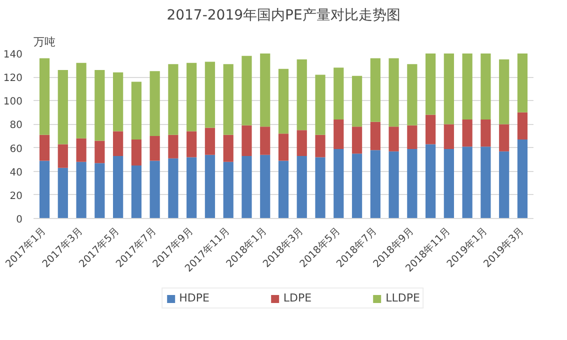  What do you see at coordinates (403, 298) in the screenshot?
I see `legend-label: LLDPE` at bounding box center [403, 298].